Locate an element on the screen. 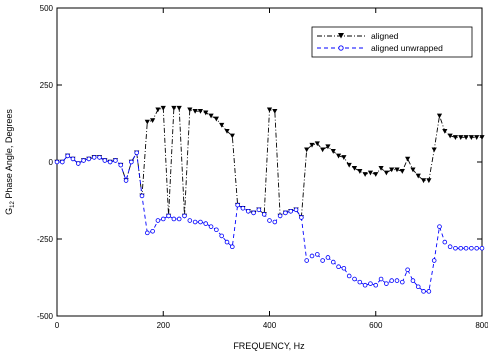  legend-box is located at coordinates (392, 42).